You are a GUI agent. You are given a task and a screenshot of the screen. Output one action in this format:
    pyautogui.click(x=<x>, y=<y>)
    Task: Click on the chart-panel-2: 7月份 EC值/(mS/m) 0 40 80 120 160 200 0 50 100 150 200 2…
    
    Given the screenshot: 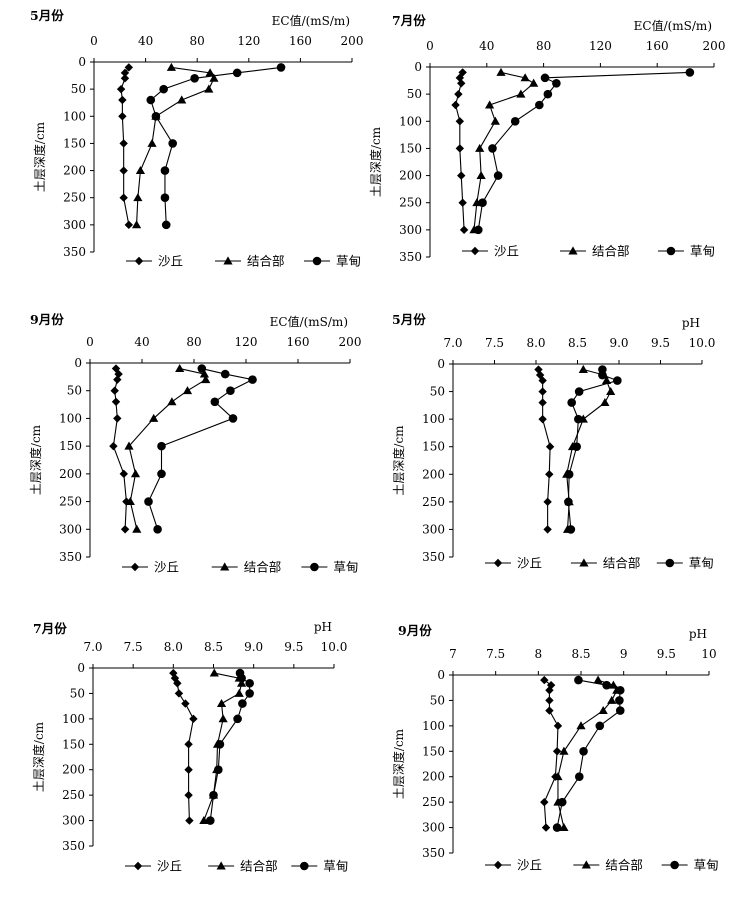 What is the action you would take?
    pyautogui.click(x=546, y=138)
    